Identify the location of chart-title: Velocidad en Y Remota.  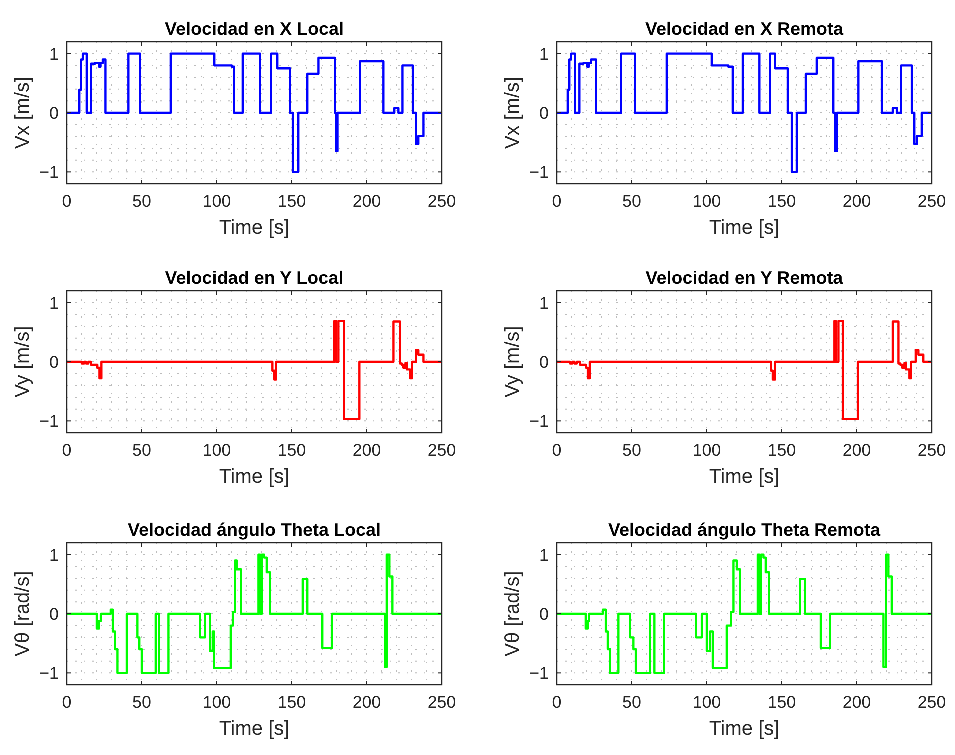
(745, 278).